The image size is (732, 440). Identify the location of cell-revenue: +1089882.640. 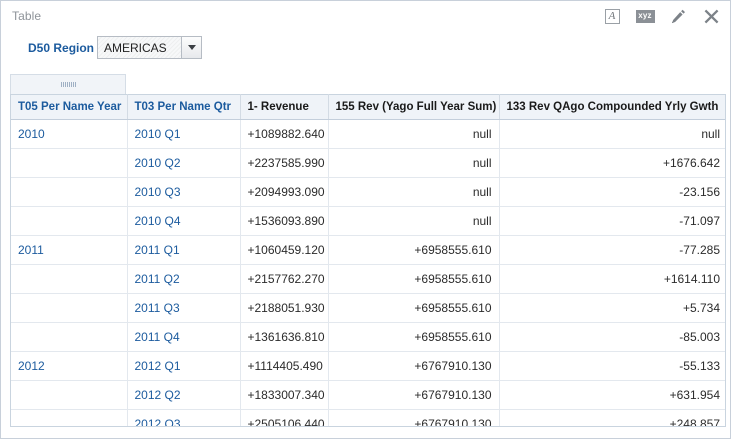
(284, 134).